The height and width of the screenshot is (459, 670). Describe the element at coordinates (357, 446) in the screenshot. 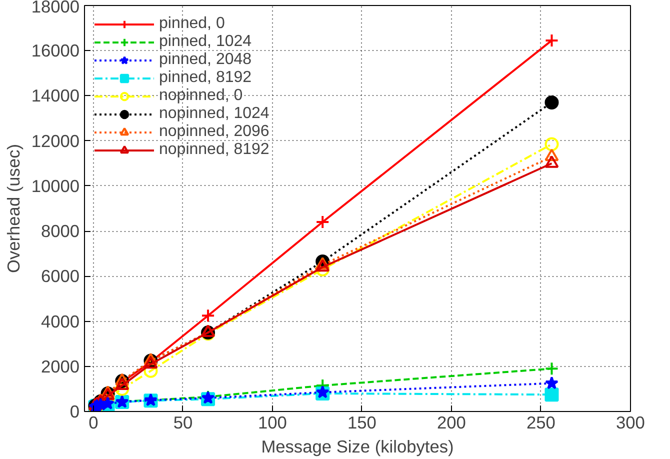

I see `x-axis-title: Message Size (kilobytes)` at that location.